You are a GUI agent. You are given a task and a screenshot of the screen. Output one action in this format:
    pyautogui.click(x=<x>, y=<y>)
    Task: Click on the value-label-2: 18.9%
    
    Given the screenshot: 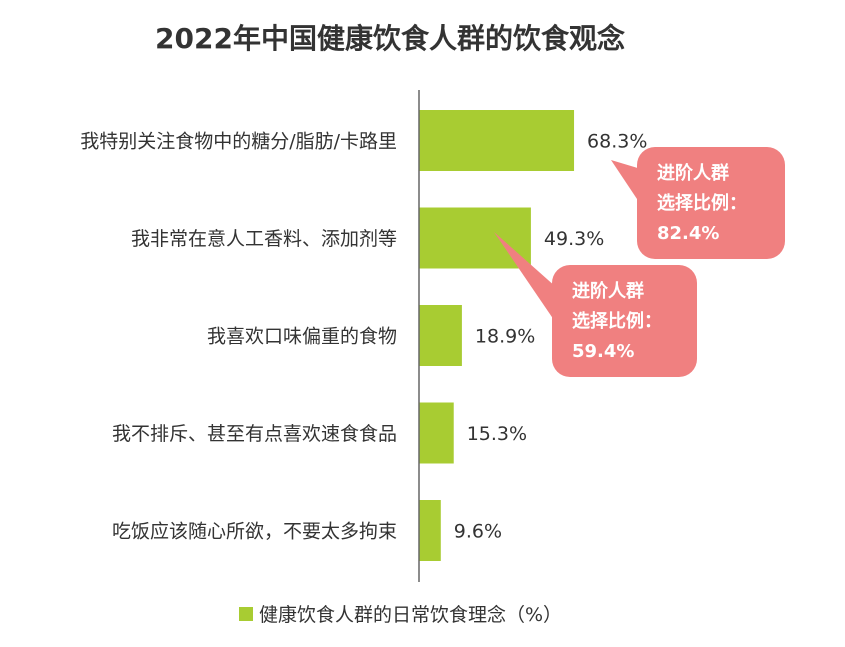 What is the action you would take?
    pyautogui.click(x=505, y=337)
    